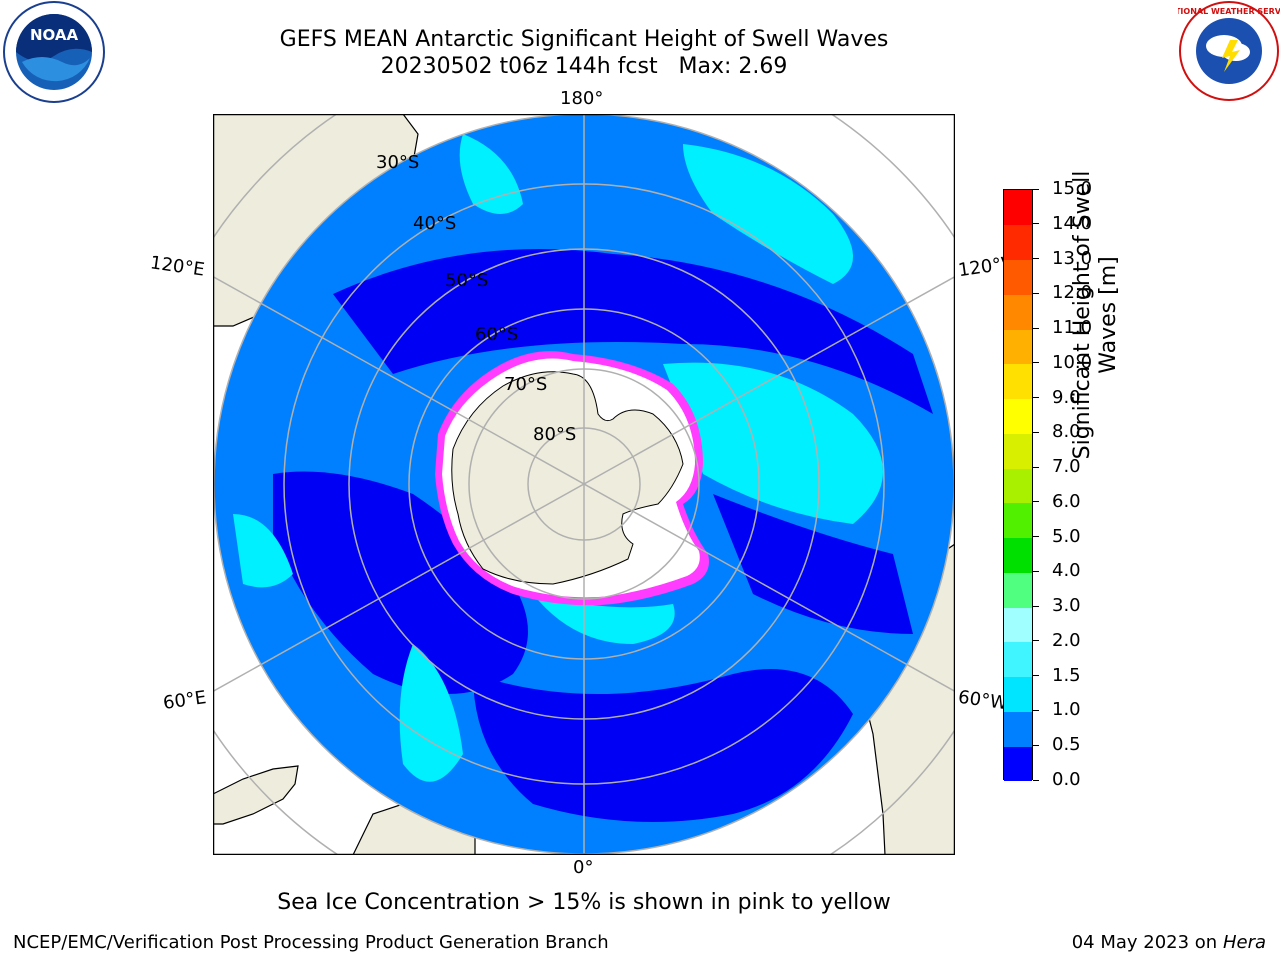 The image size is (1280, 960). Describe the element at coordinates (1066, 536) in the screenshot. I see `colorbar-tick-label: 5.0` at that location.